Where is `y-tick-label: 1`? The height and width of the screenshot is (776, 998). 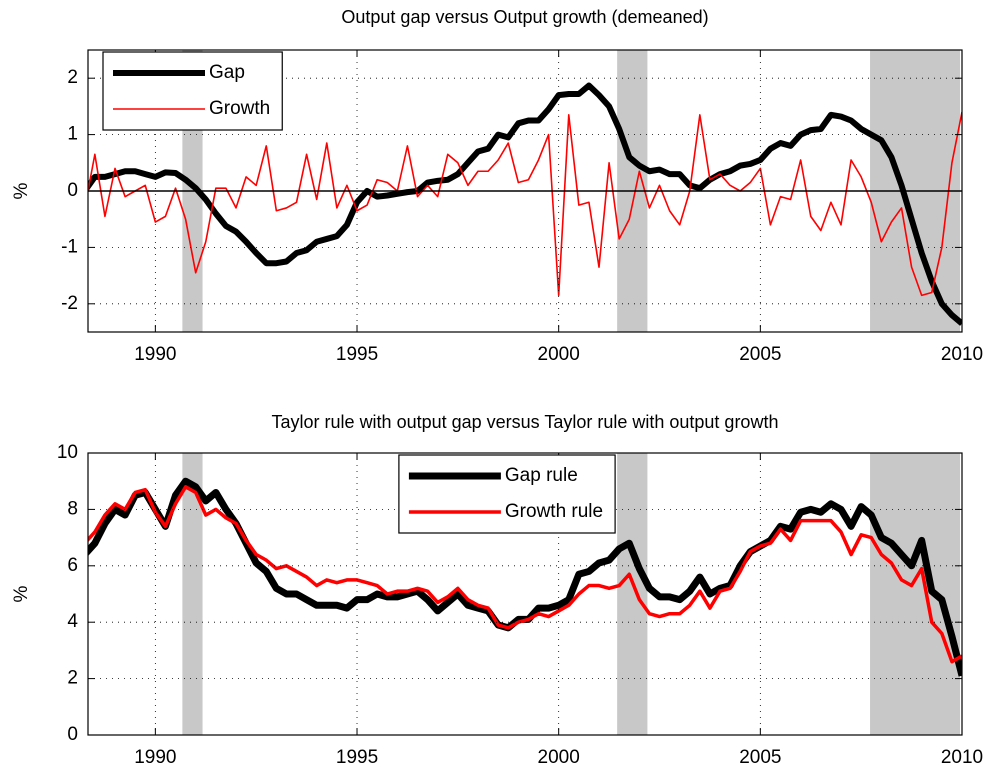
y-tick-label: 1 is located at coordinates (72, 134).